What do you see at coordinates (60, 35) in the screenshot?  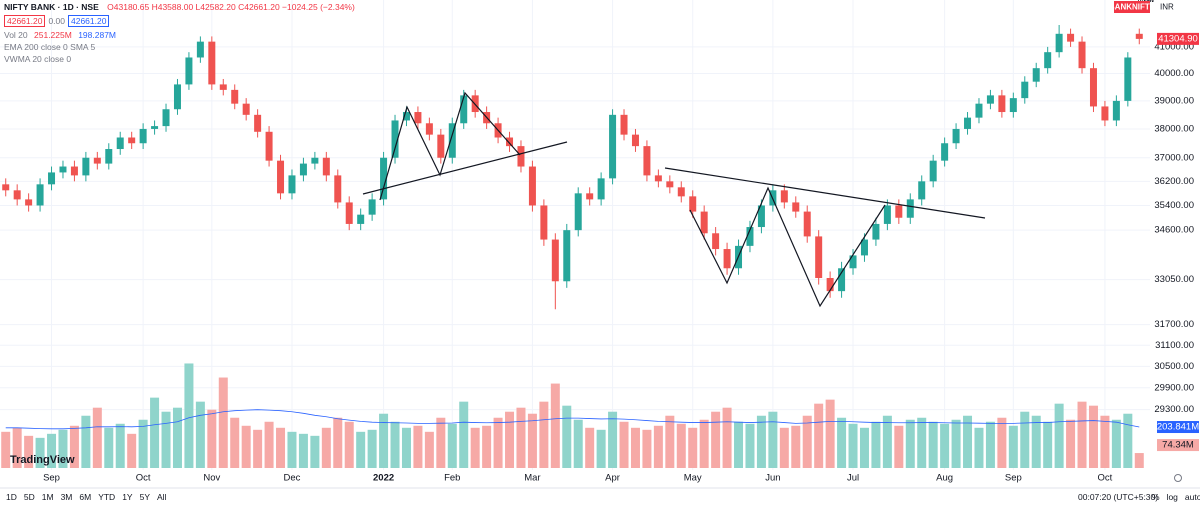 I see `vol-study: Vol 20 251.225M 198.287M` at bounding box center [60, 35].